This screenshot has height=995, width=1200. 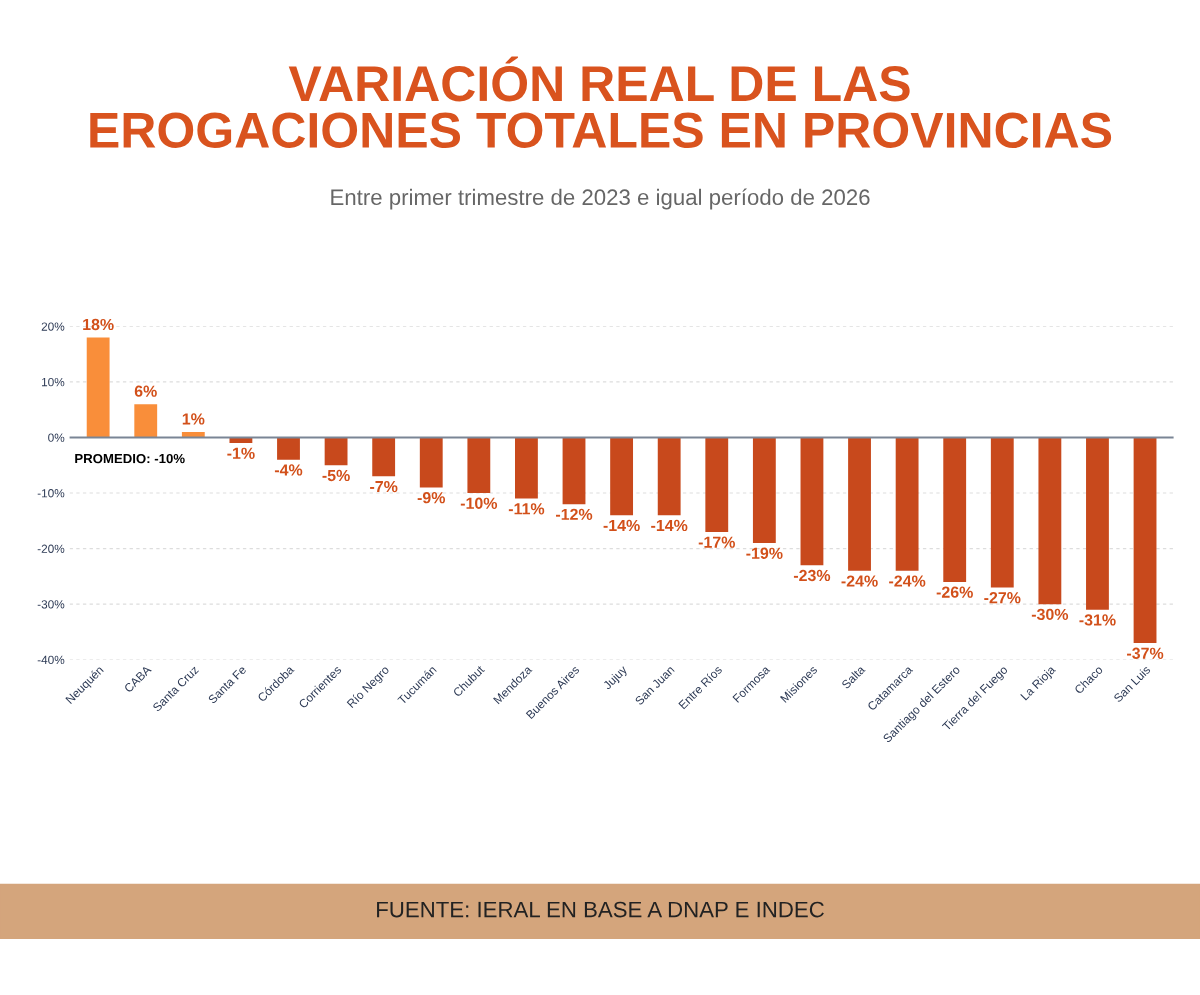 I want to click on chart-subtitle: Entre primer trimestre de 2023 e igual período de 2026, so click(x=600, y=199).